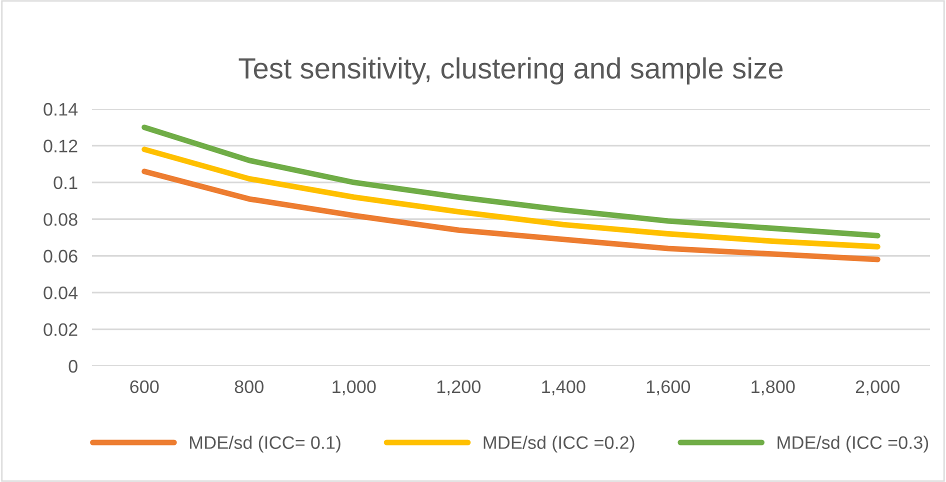 The height and width of the screenshot is (482, 946). What do you see at coordinates (354, 388) in the screenshot?
I see `x-tick-label: 1,000` at bounding box center [354, 388].